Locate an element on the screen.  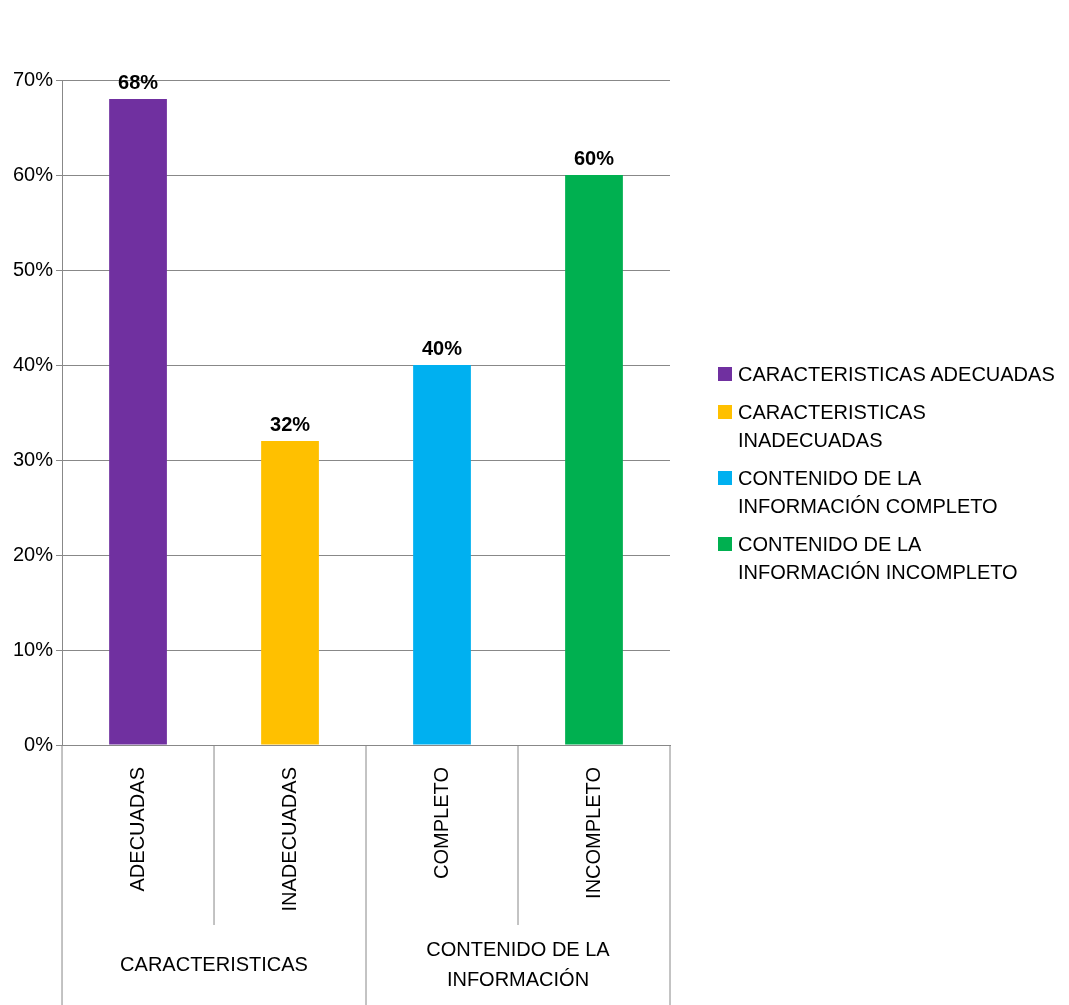
data-label: 40% is located at coordinates (442, 347).